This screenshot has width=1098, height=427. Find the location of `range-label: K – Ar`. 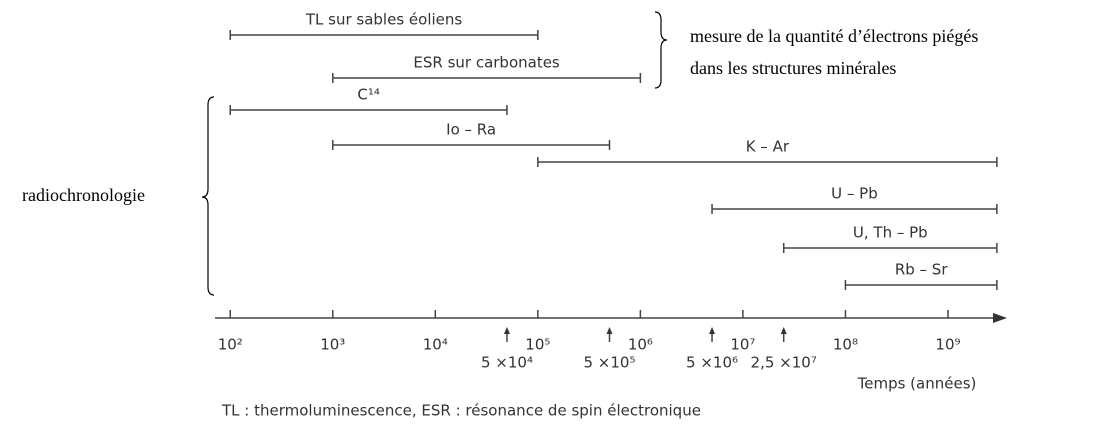

range-label: K – Ar is located at coordinates (768, 147).